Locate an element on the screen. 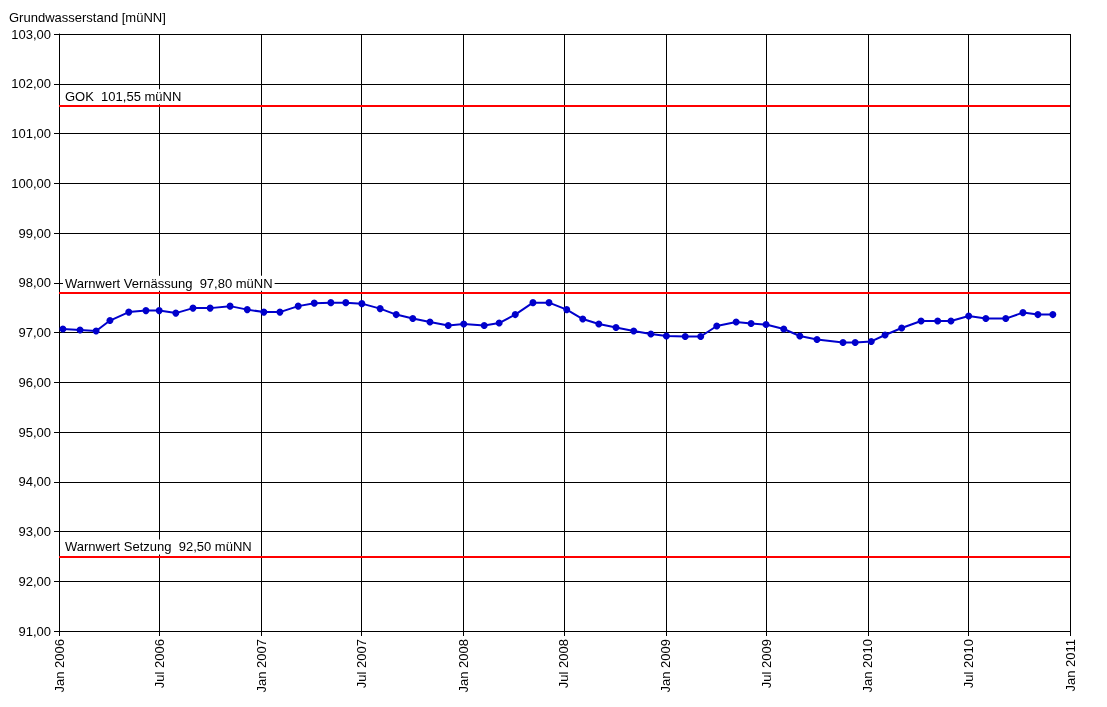 The width and height of the screenshot is (1107, 707). x-tick-label: Jan 2008 is located at coordinates (463, 666).